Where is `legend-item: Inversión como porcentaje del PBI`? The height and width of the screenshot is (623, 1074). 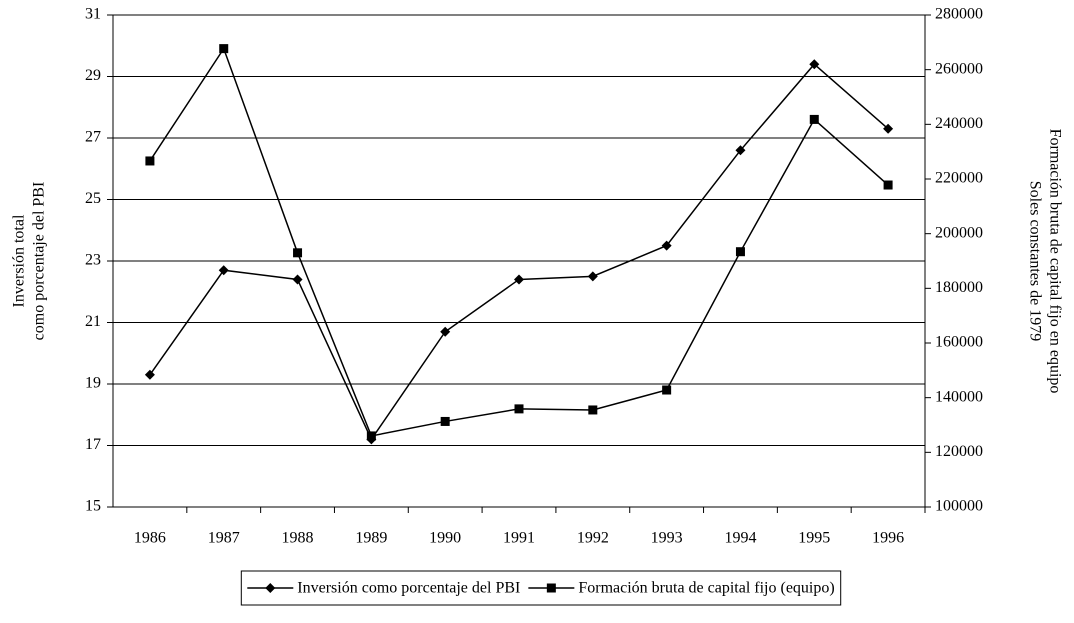
legend-item: Inversión como porcentaje del PBI is located at coordinates (383, 588).